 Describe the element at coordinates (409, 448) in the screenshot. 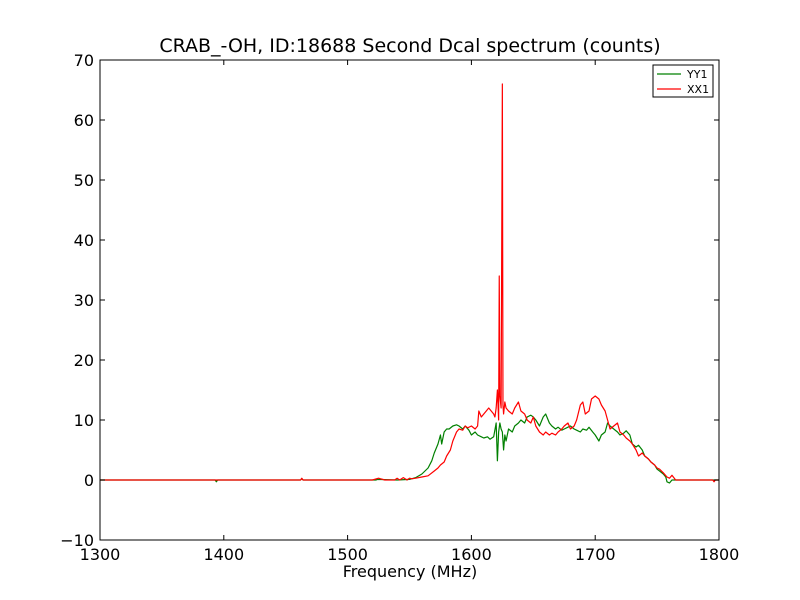

I see `series-line-yy1` at that location.